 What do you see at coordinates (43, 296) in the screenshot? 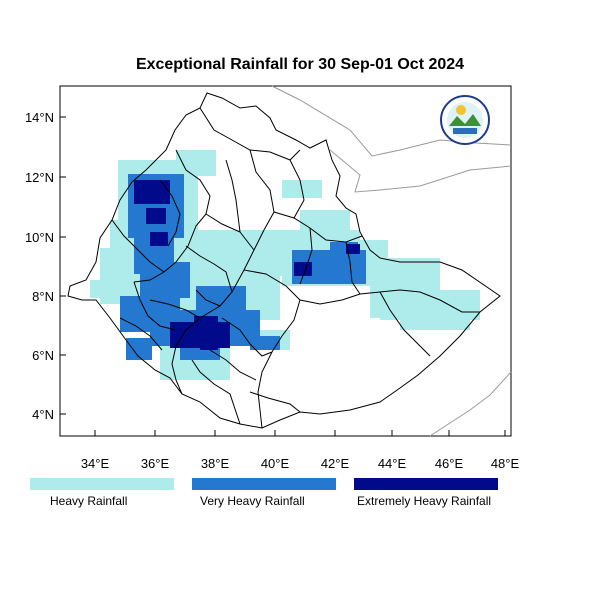
I see `y-tick-label: 8°N` at bounding box center [43, 296].